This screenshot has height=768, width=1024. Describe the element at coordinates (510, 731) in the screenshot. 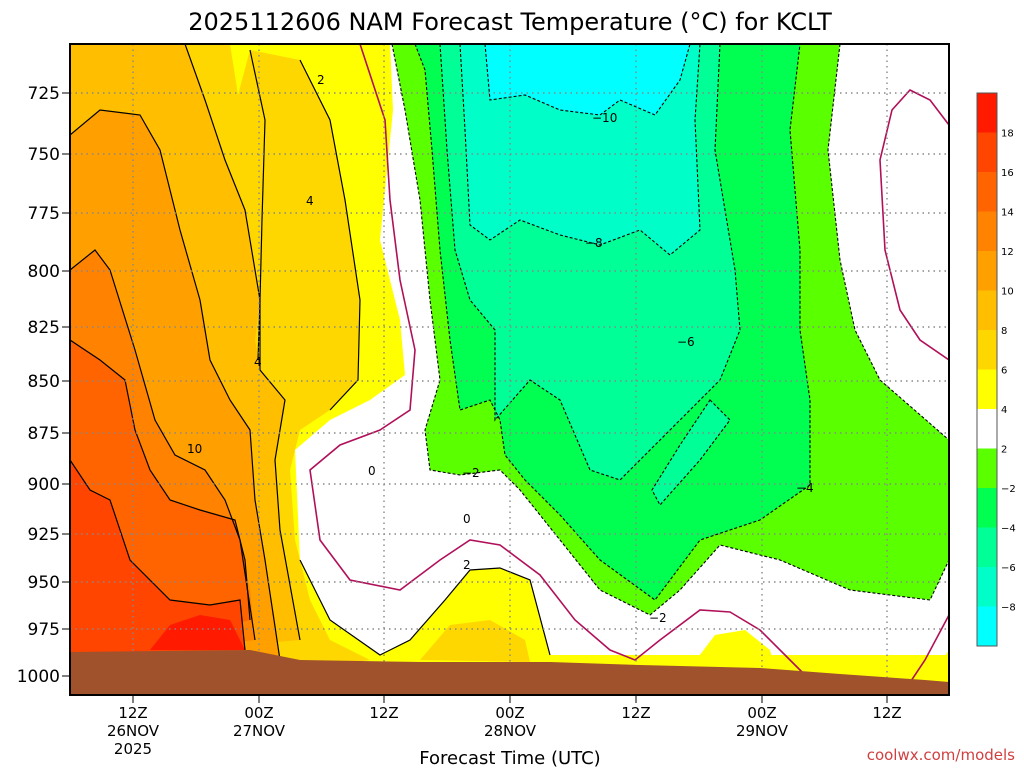

I see `svg-text: 28NOV` at that location.